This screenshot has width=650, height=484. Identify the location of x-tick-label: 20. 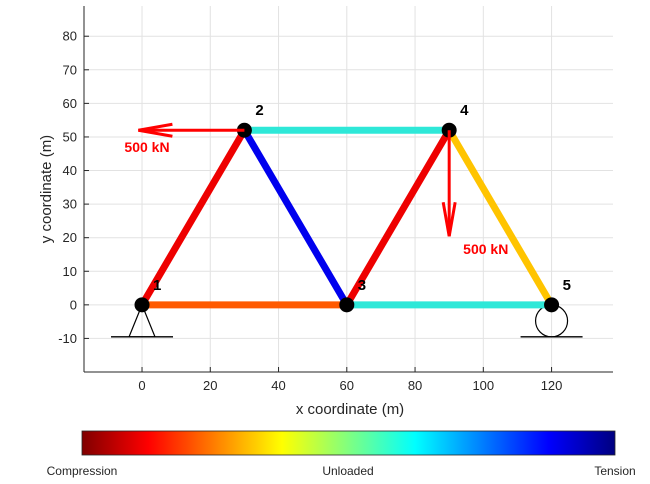
(210, 385).